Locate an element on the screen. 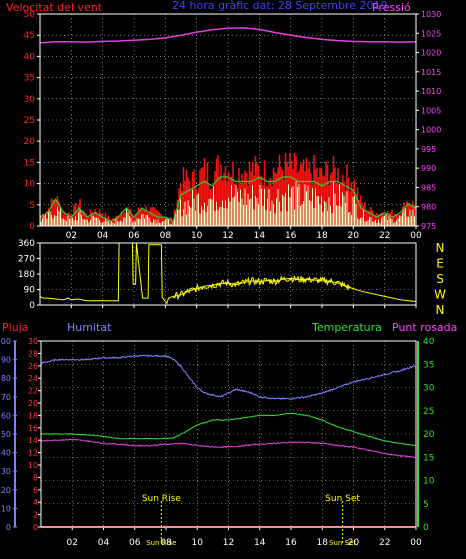 Image resolution: width=466 pixels, height=559 pixels. sun-marker-label: Sun Set is located at coordinates (342, 499).